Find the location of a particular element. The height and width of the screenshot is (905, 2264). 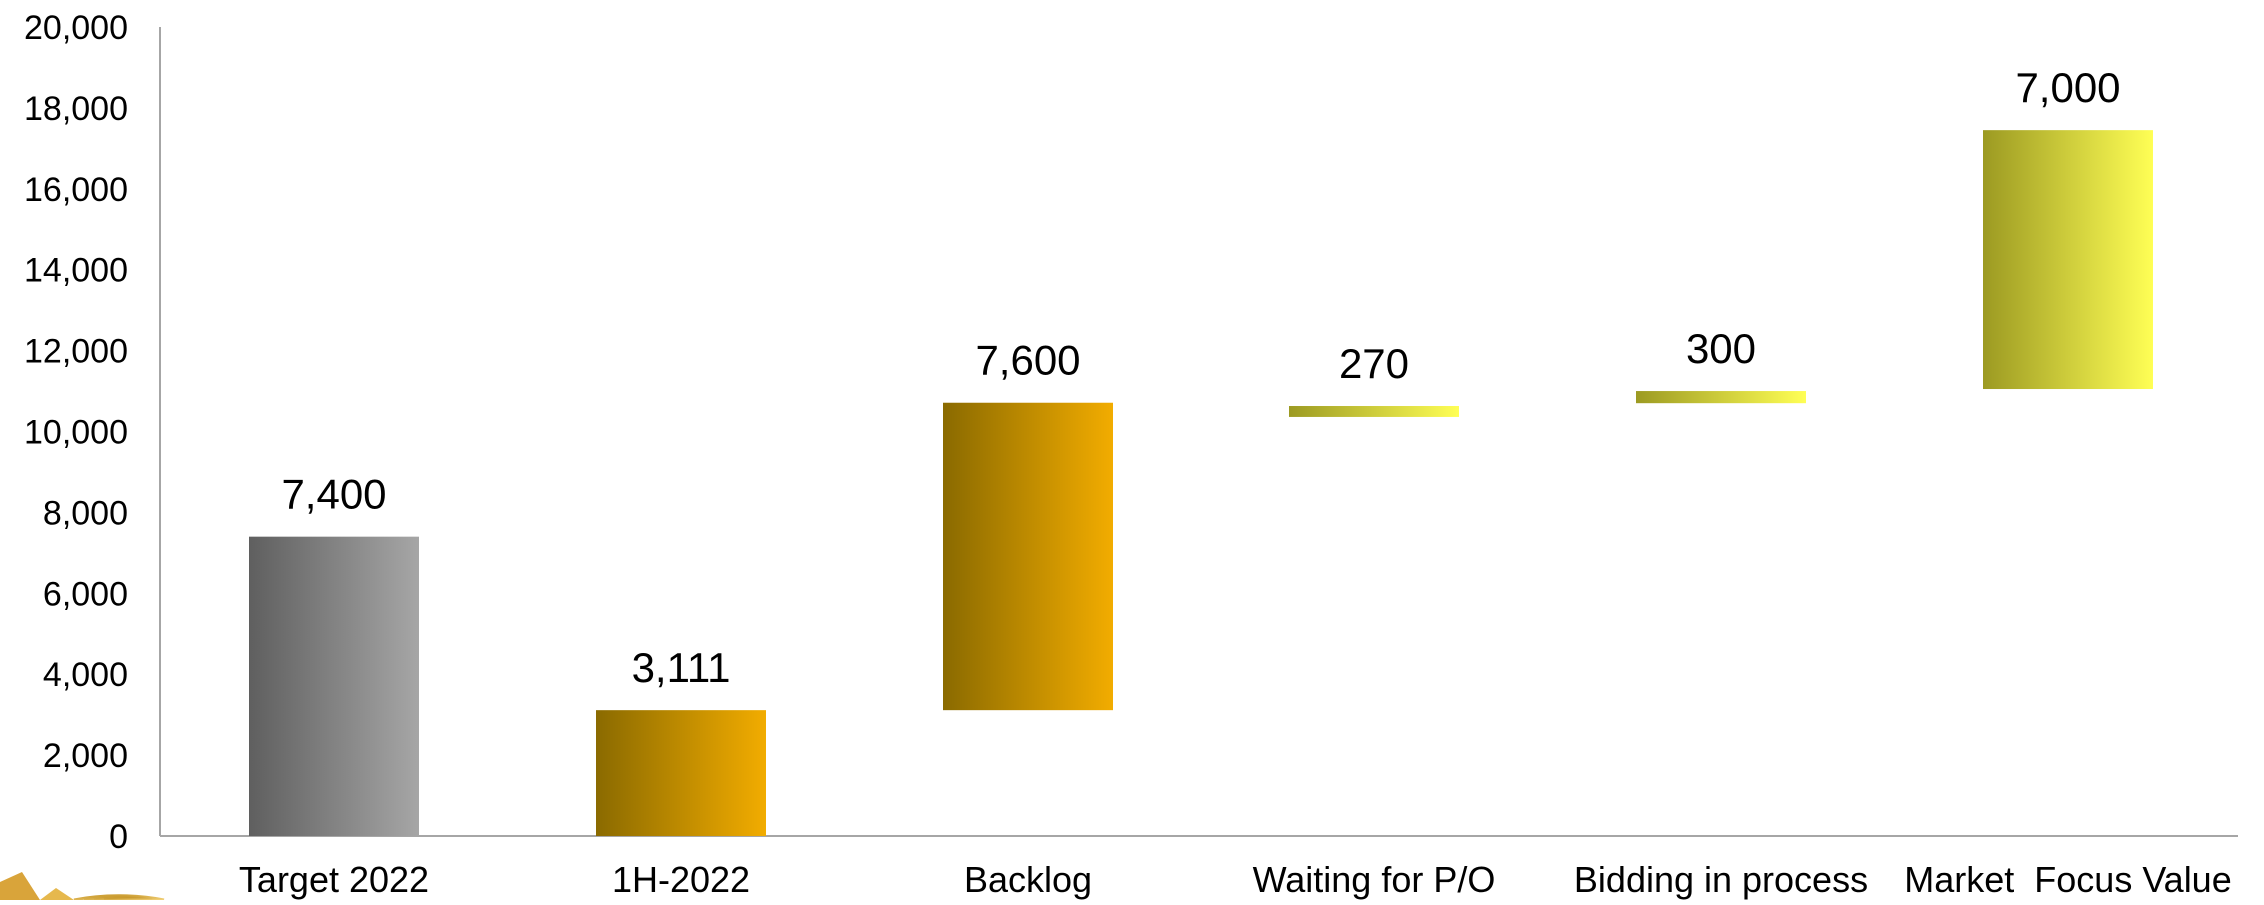

category-label: Market Focus Value is located at coordinates (2067, 879).